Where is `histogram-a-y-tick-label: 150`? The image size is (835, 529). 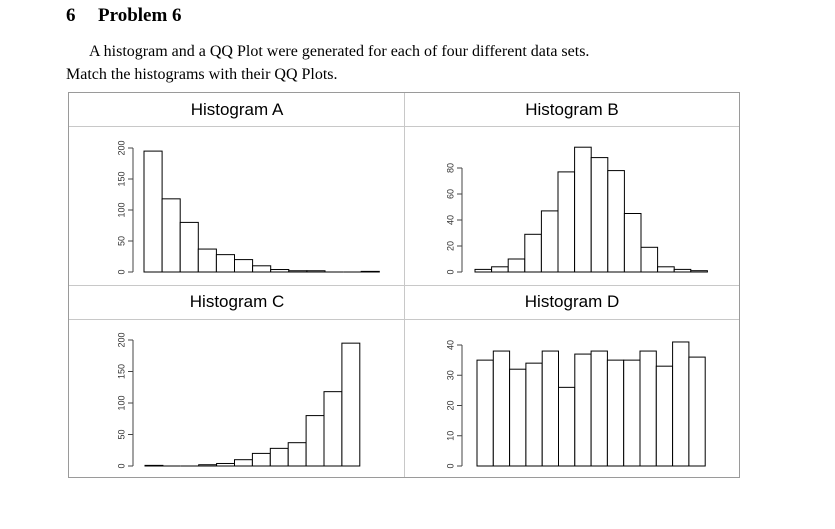
histogram-a-y-tick-label: 150 is located at coordinates (121, 178).